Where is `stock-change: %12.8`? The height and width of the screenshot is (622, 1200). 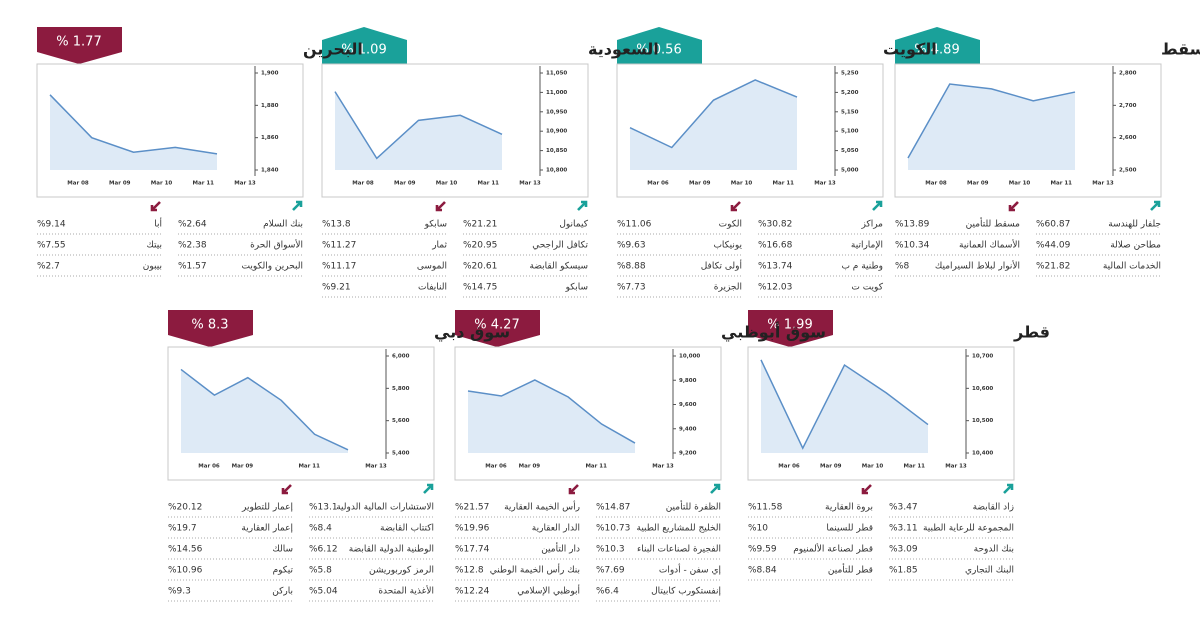
stock-change: %12.8 is located at coordinates (469, 571).